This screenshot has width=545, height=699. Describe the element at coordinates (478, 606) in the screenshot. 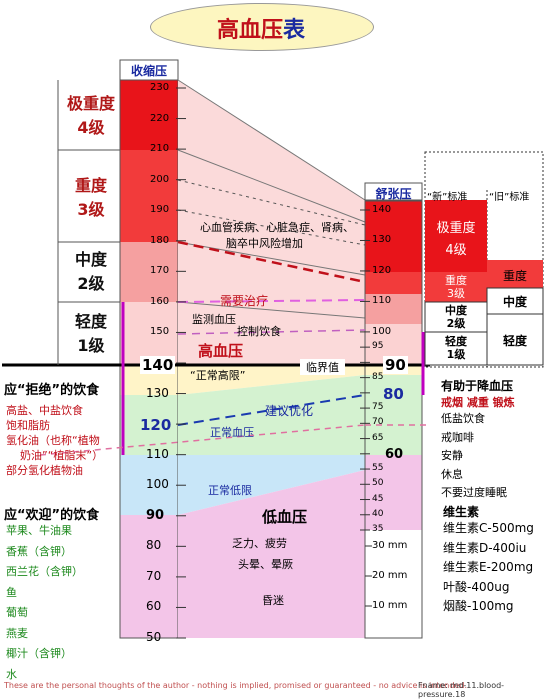

I see `list-item: 烟酸-100mg` at that location.